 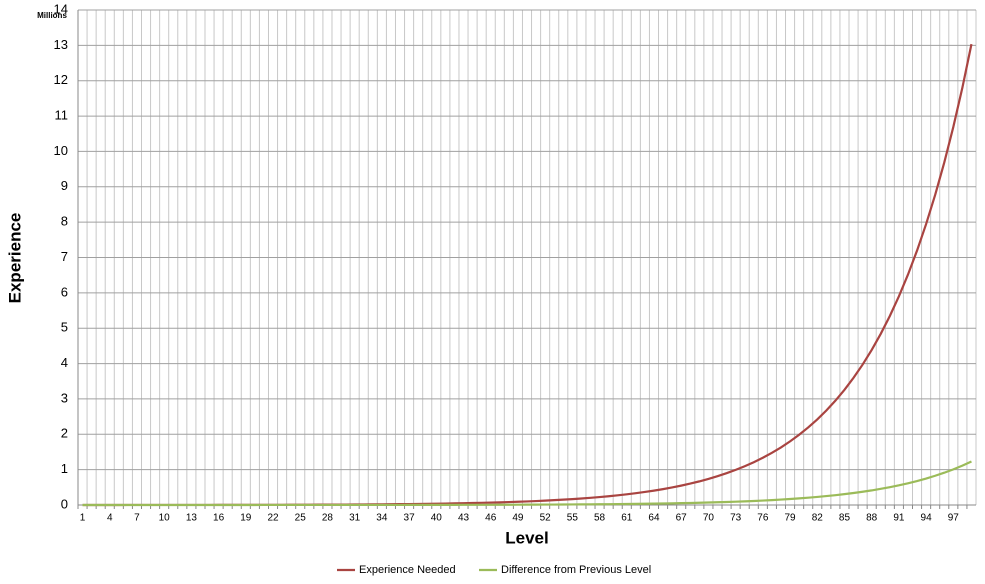 I want to click on x-tick-label: 19, so click(x=246, y=518).